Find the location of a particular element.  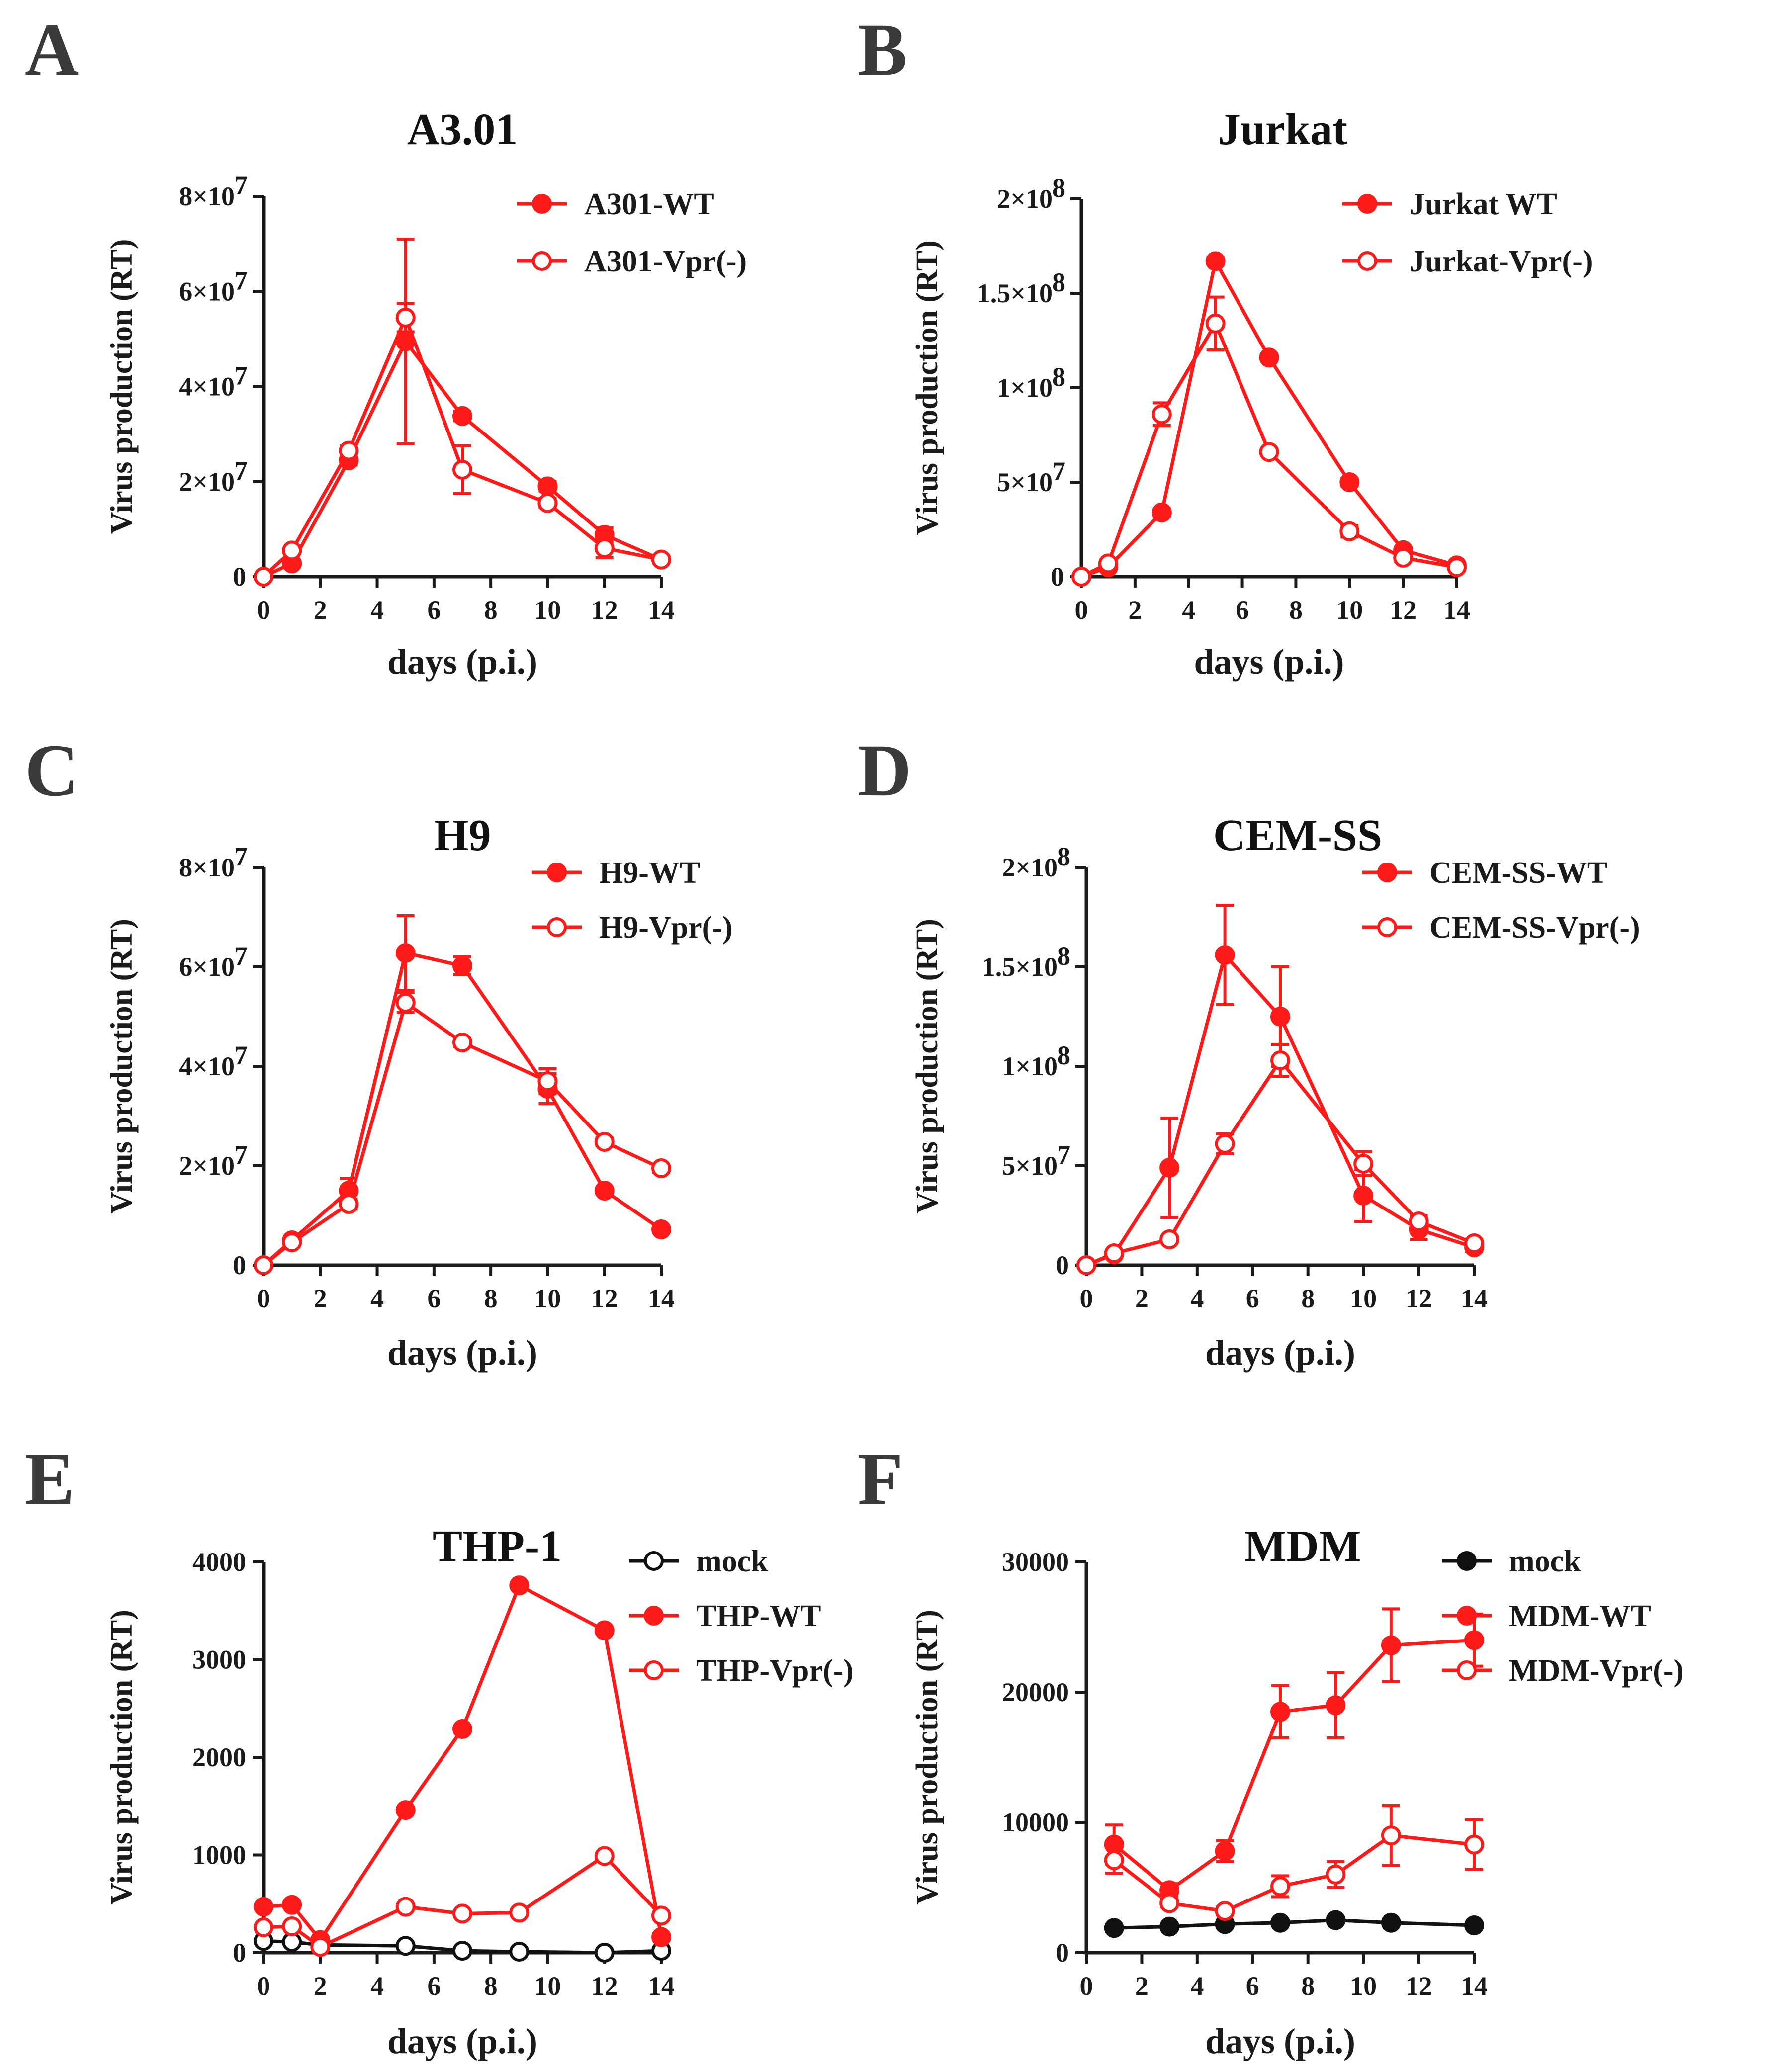

x-axis-label: days (p.i.) is located at coordinates (462, 2041).